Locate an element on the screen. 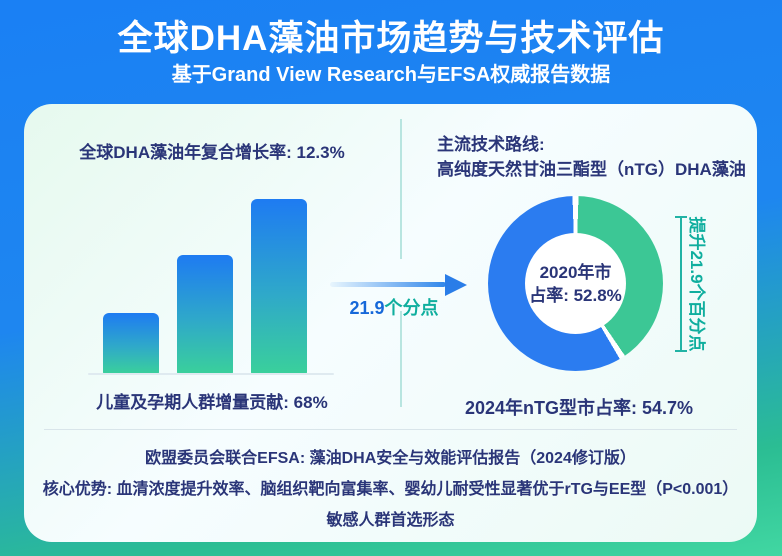 The height and width of the screenshot is (556, 782). left-panel-caption: 儿童及孕期人群增量贡献: 68% is located at coordinates (212, 402).